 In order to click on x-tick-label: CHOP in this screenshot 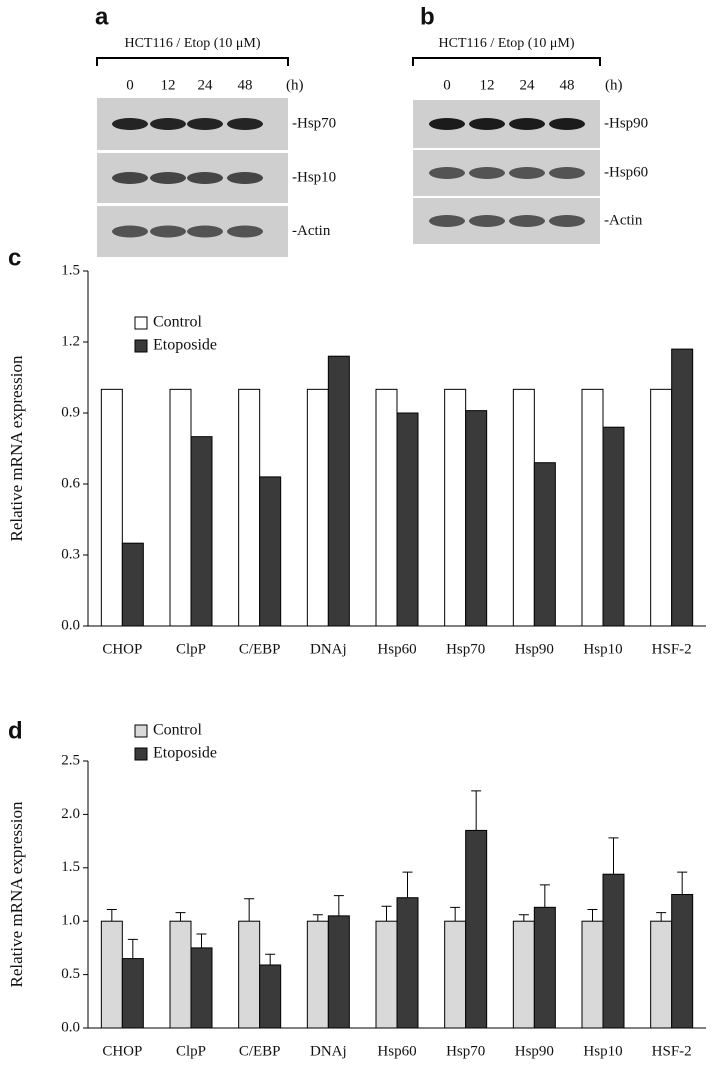, I will do `click(122, 1051)`.